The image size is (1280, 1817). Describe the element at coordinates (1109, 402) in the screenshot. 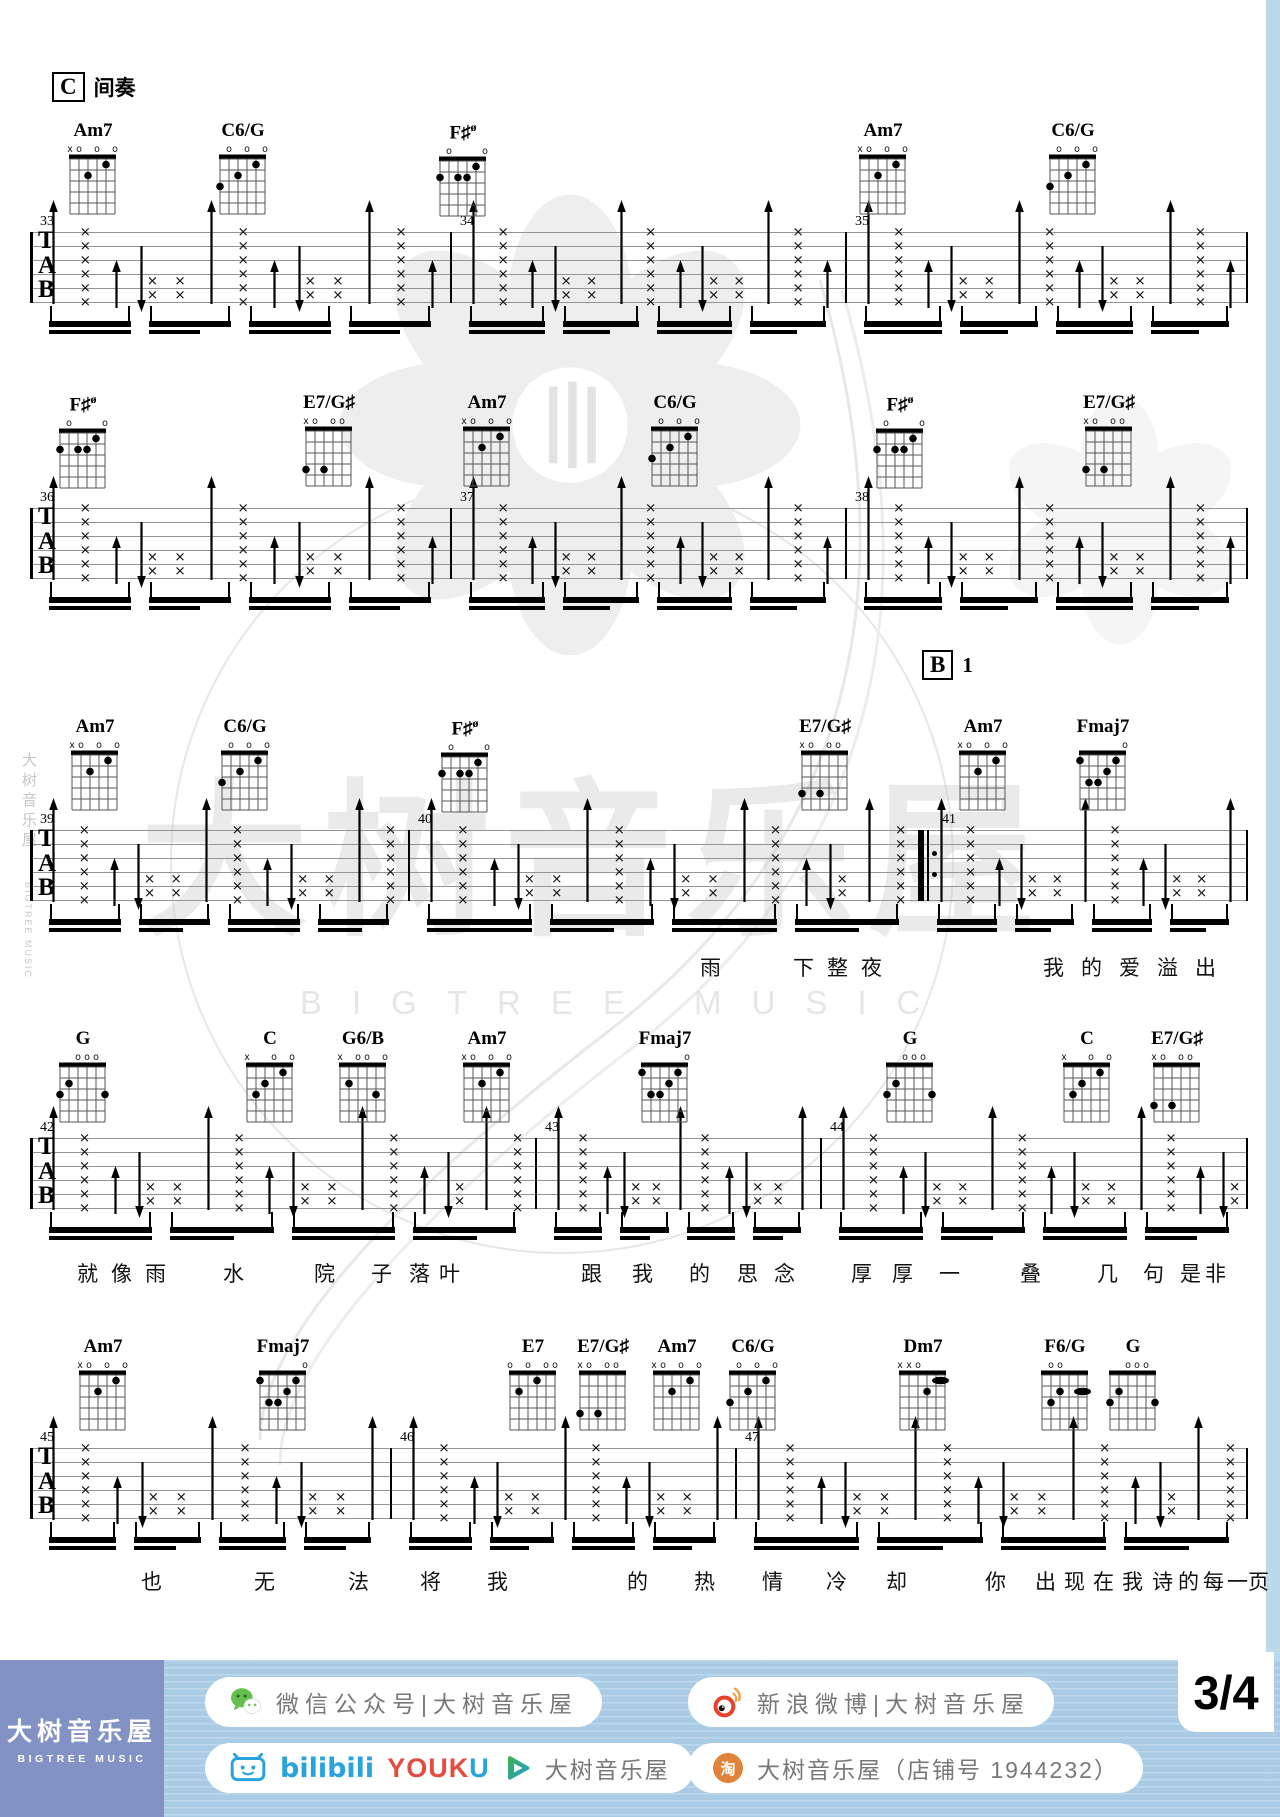

I see `chord-name: E7/G♯` at that location.